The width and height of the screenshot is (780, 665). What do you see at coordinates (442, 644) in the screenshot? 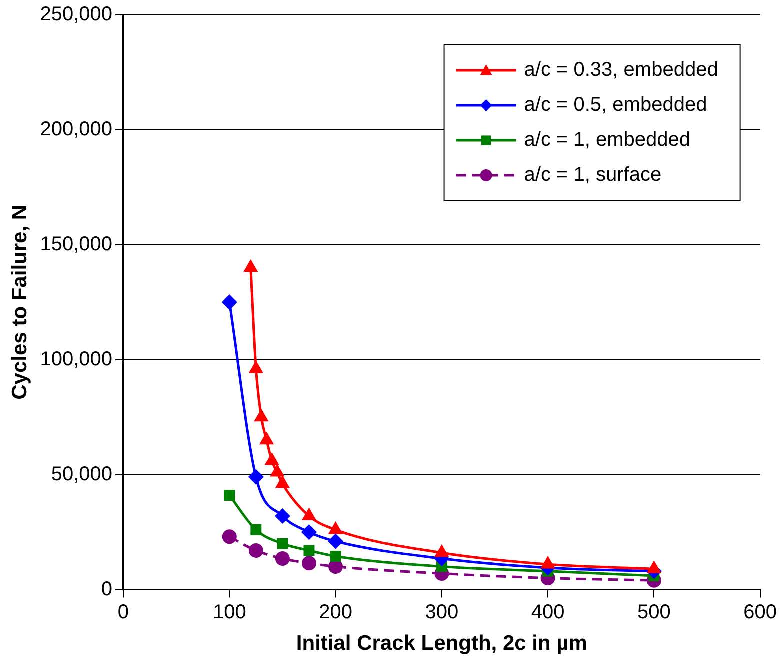
I see `x-axis-title: Initial Crack Length, 2c in µm` at bounding box center [442, 644].